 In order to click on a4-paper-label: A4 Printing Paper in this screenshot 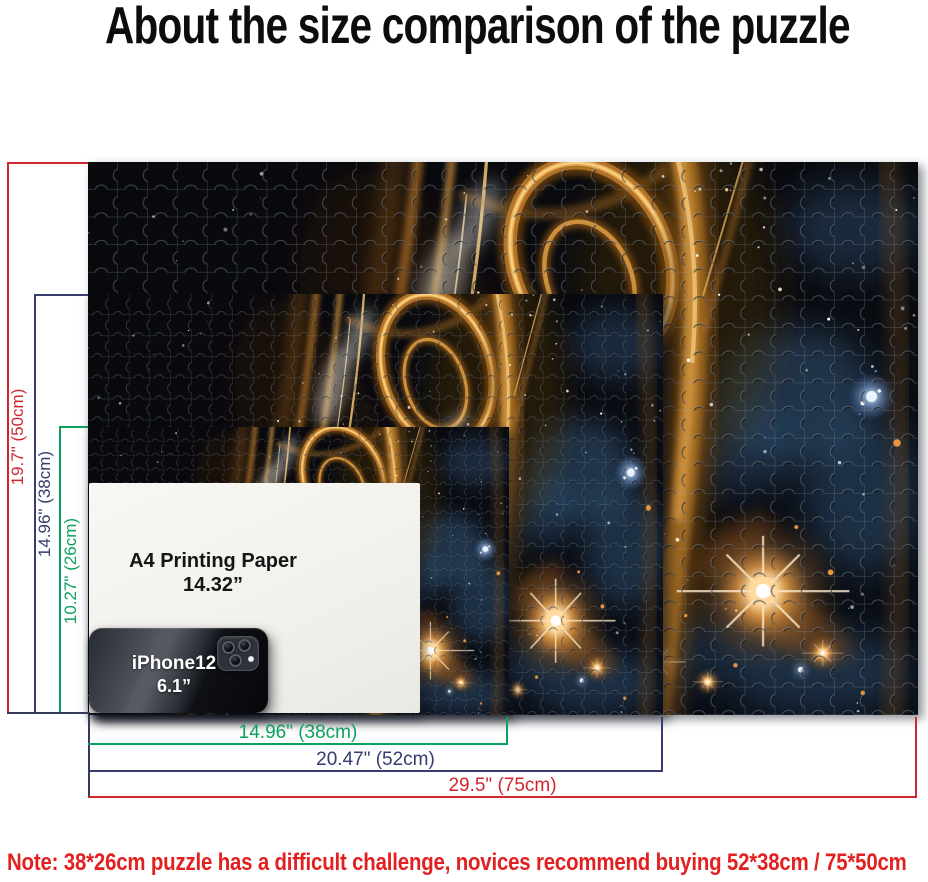, I will do `click(213, 561)`.